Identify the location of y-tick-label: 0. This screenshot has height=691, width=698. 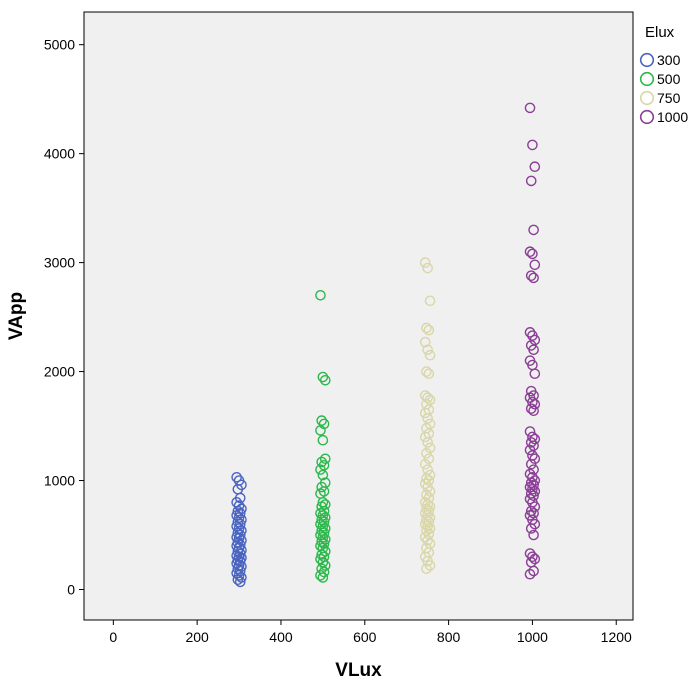
(71, 589).